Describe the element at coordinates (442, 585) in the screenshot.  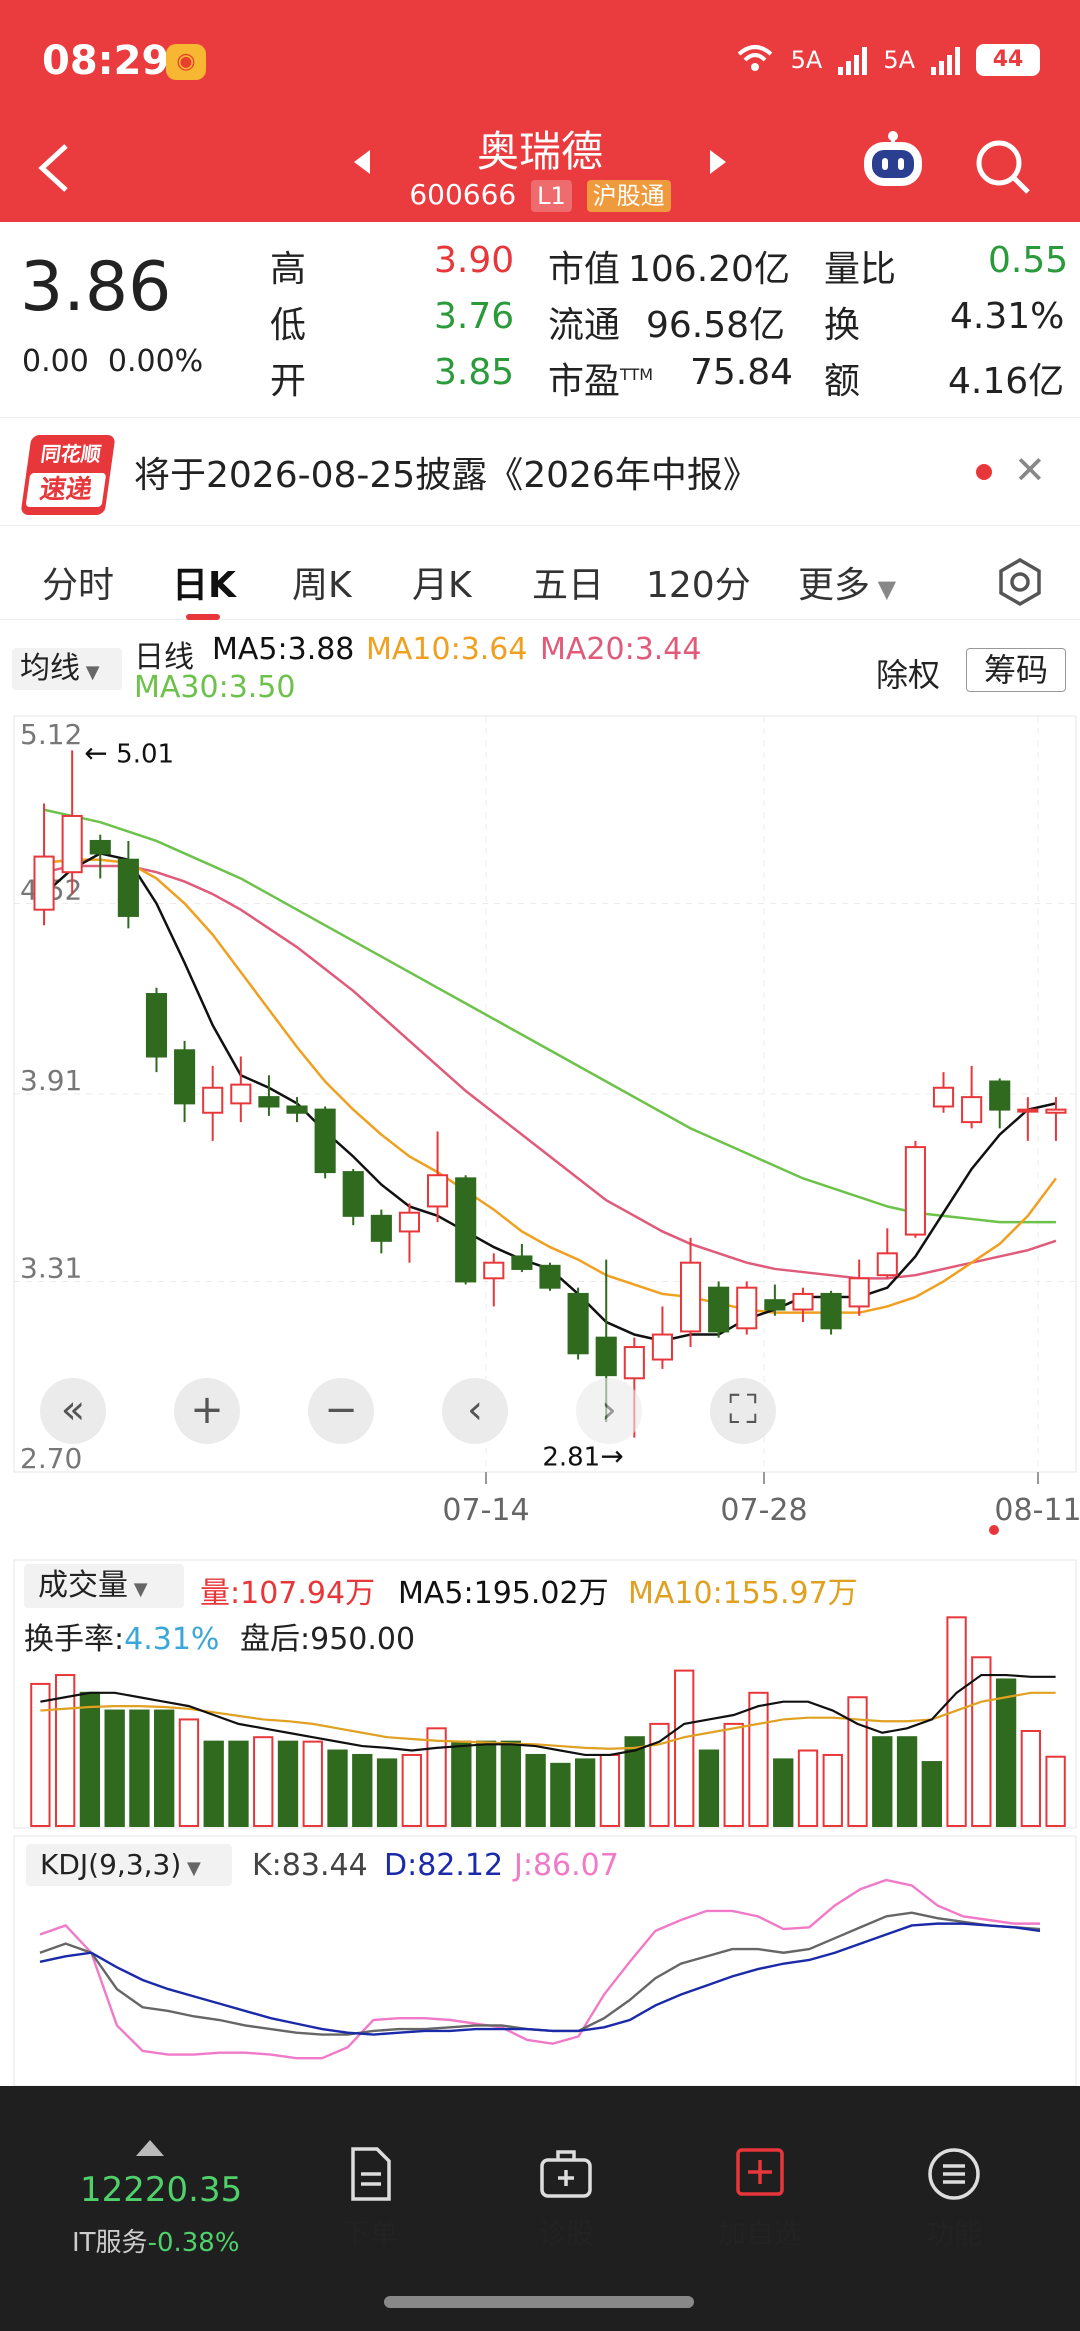
I see `tab-monthly-k: 月K` at that location.